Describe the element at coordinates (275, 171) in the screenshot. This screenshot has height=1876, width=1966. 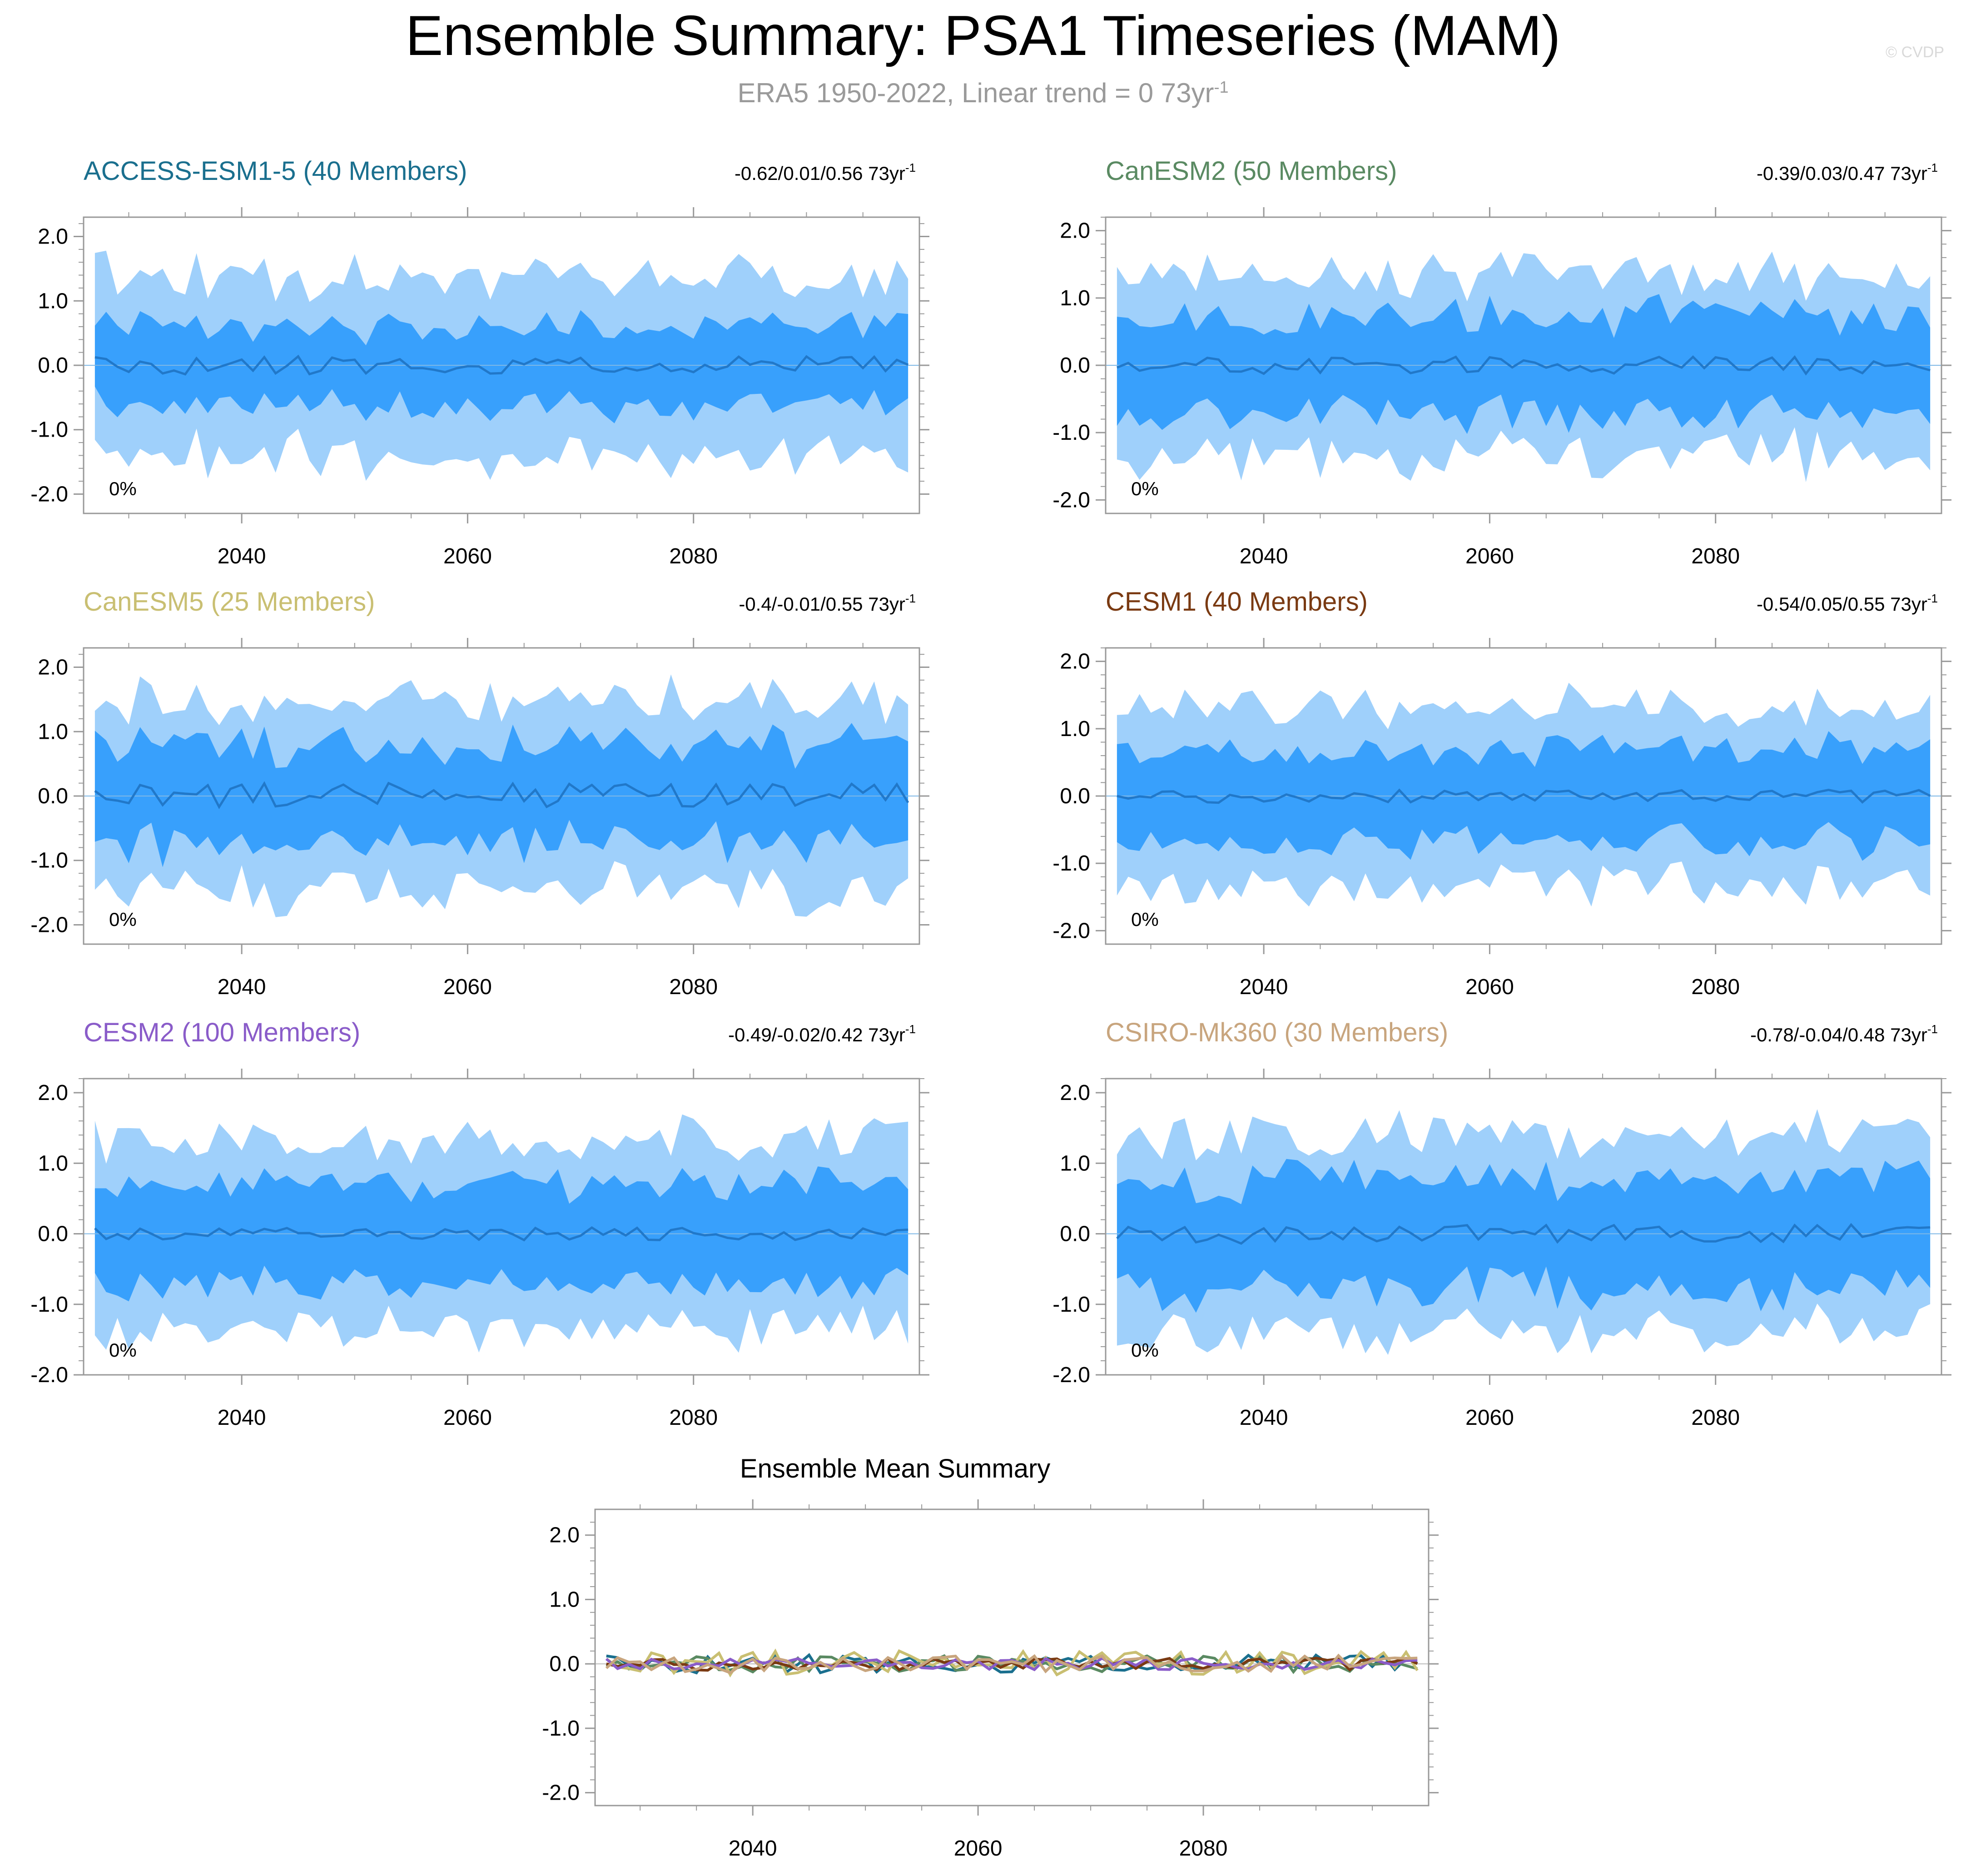
I see `panel-title: ACCESS-ESM1-5 (40 Members)` at that location.